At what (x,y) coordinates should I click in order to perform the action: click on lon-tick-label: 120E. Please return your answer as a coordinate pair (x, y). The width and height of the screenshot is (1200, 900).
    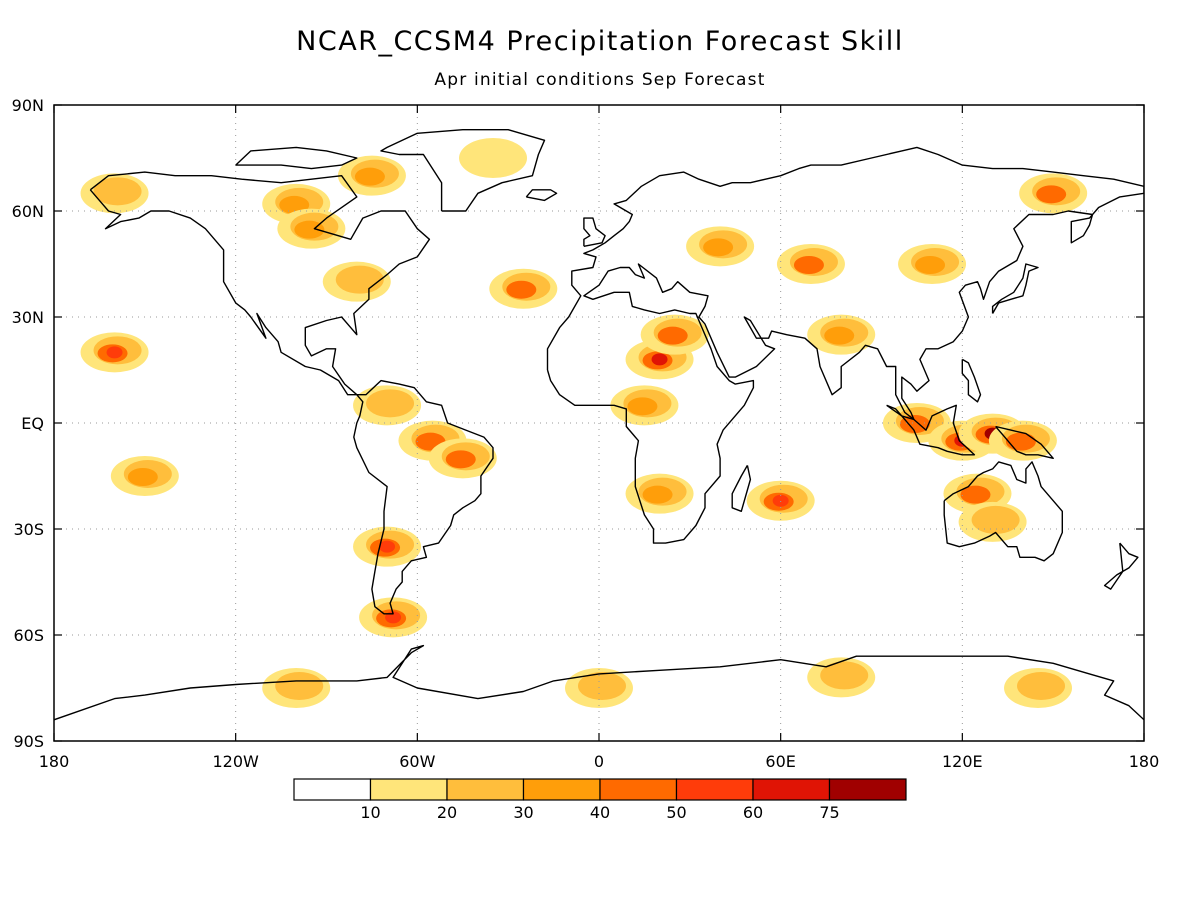
    Looking at the image, I should click on (962, 761).